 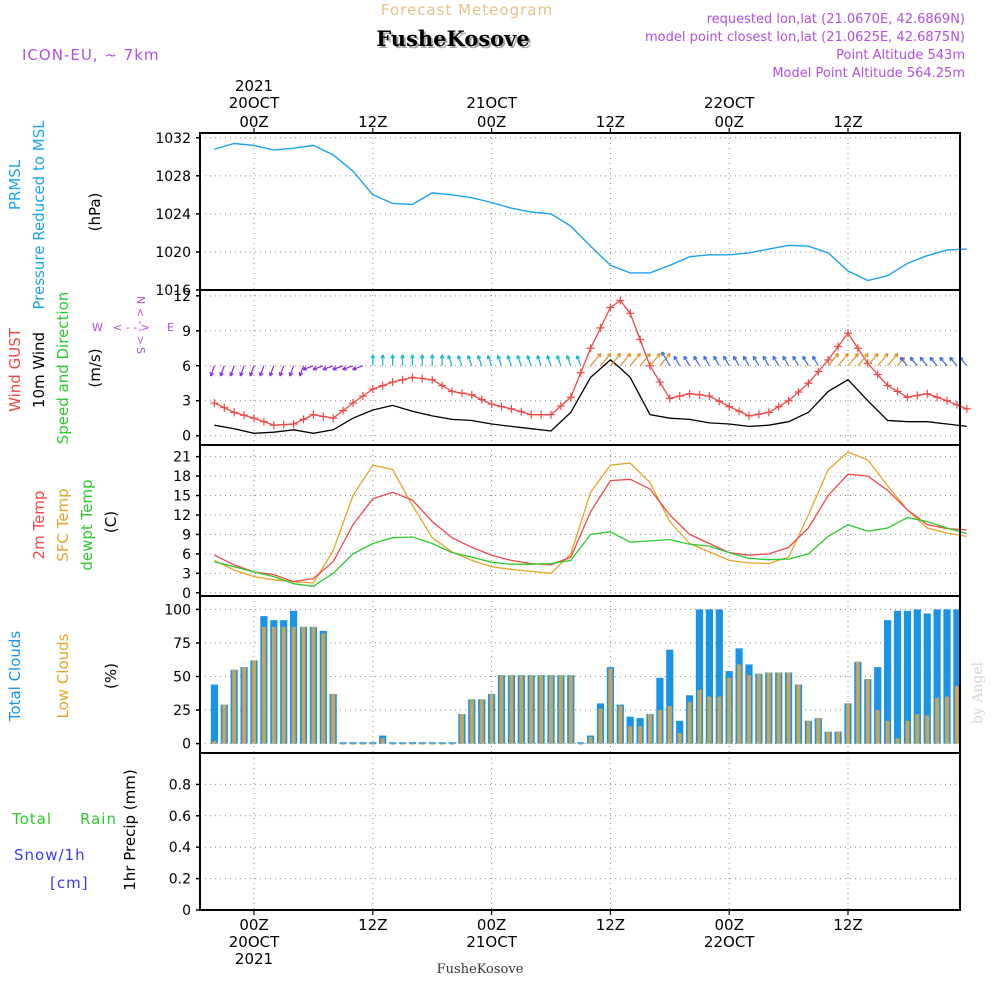 I want to click on bottom-time-label: 12Z, so click(x=847, y=925).